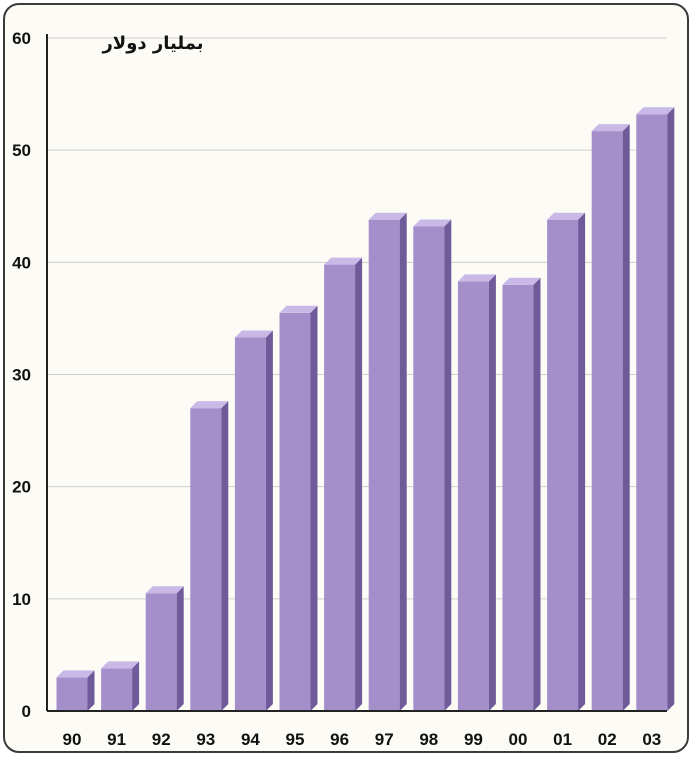  Describe the element at coordinates (72, 739) in the screenshot. I see `x-tick-label: 90` at that location.